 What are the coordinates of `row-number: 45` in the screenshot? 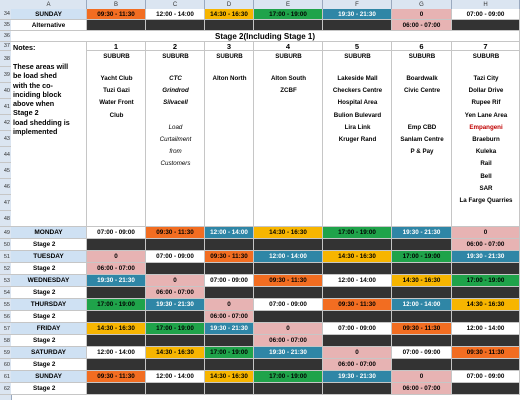 It's located at (5, 171).